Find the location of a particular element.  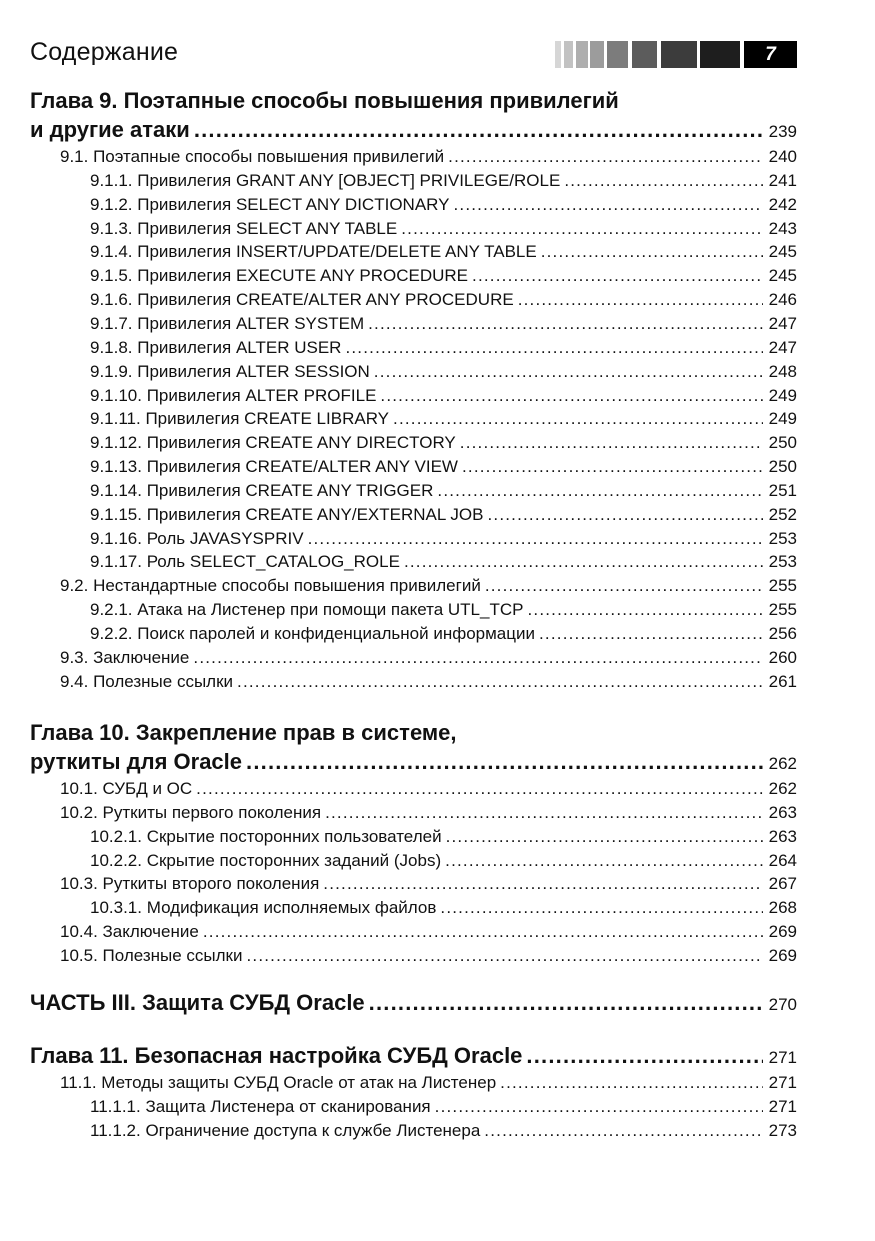

toc-entry-title: 9.1.5. Привилегия EXECUTE ANY PROCEDURE is located at coordinates (279, 276).